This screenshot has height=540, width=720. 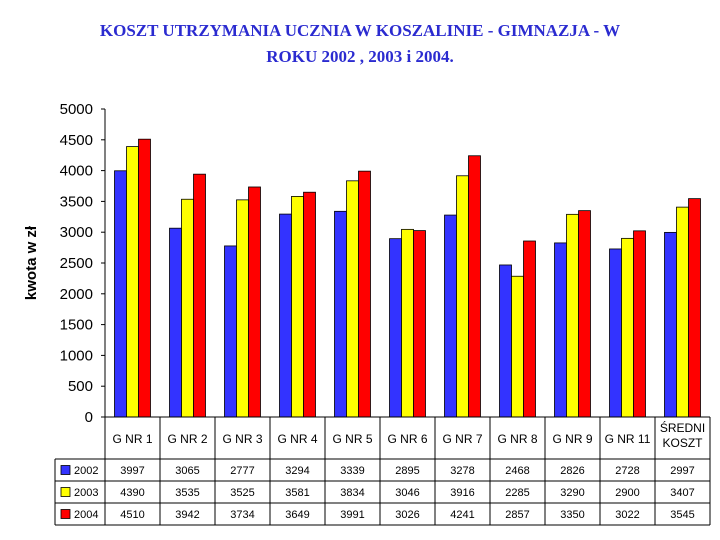 I want to click on y-tick-label: 1500, so click(x=76, y=325).